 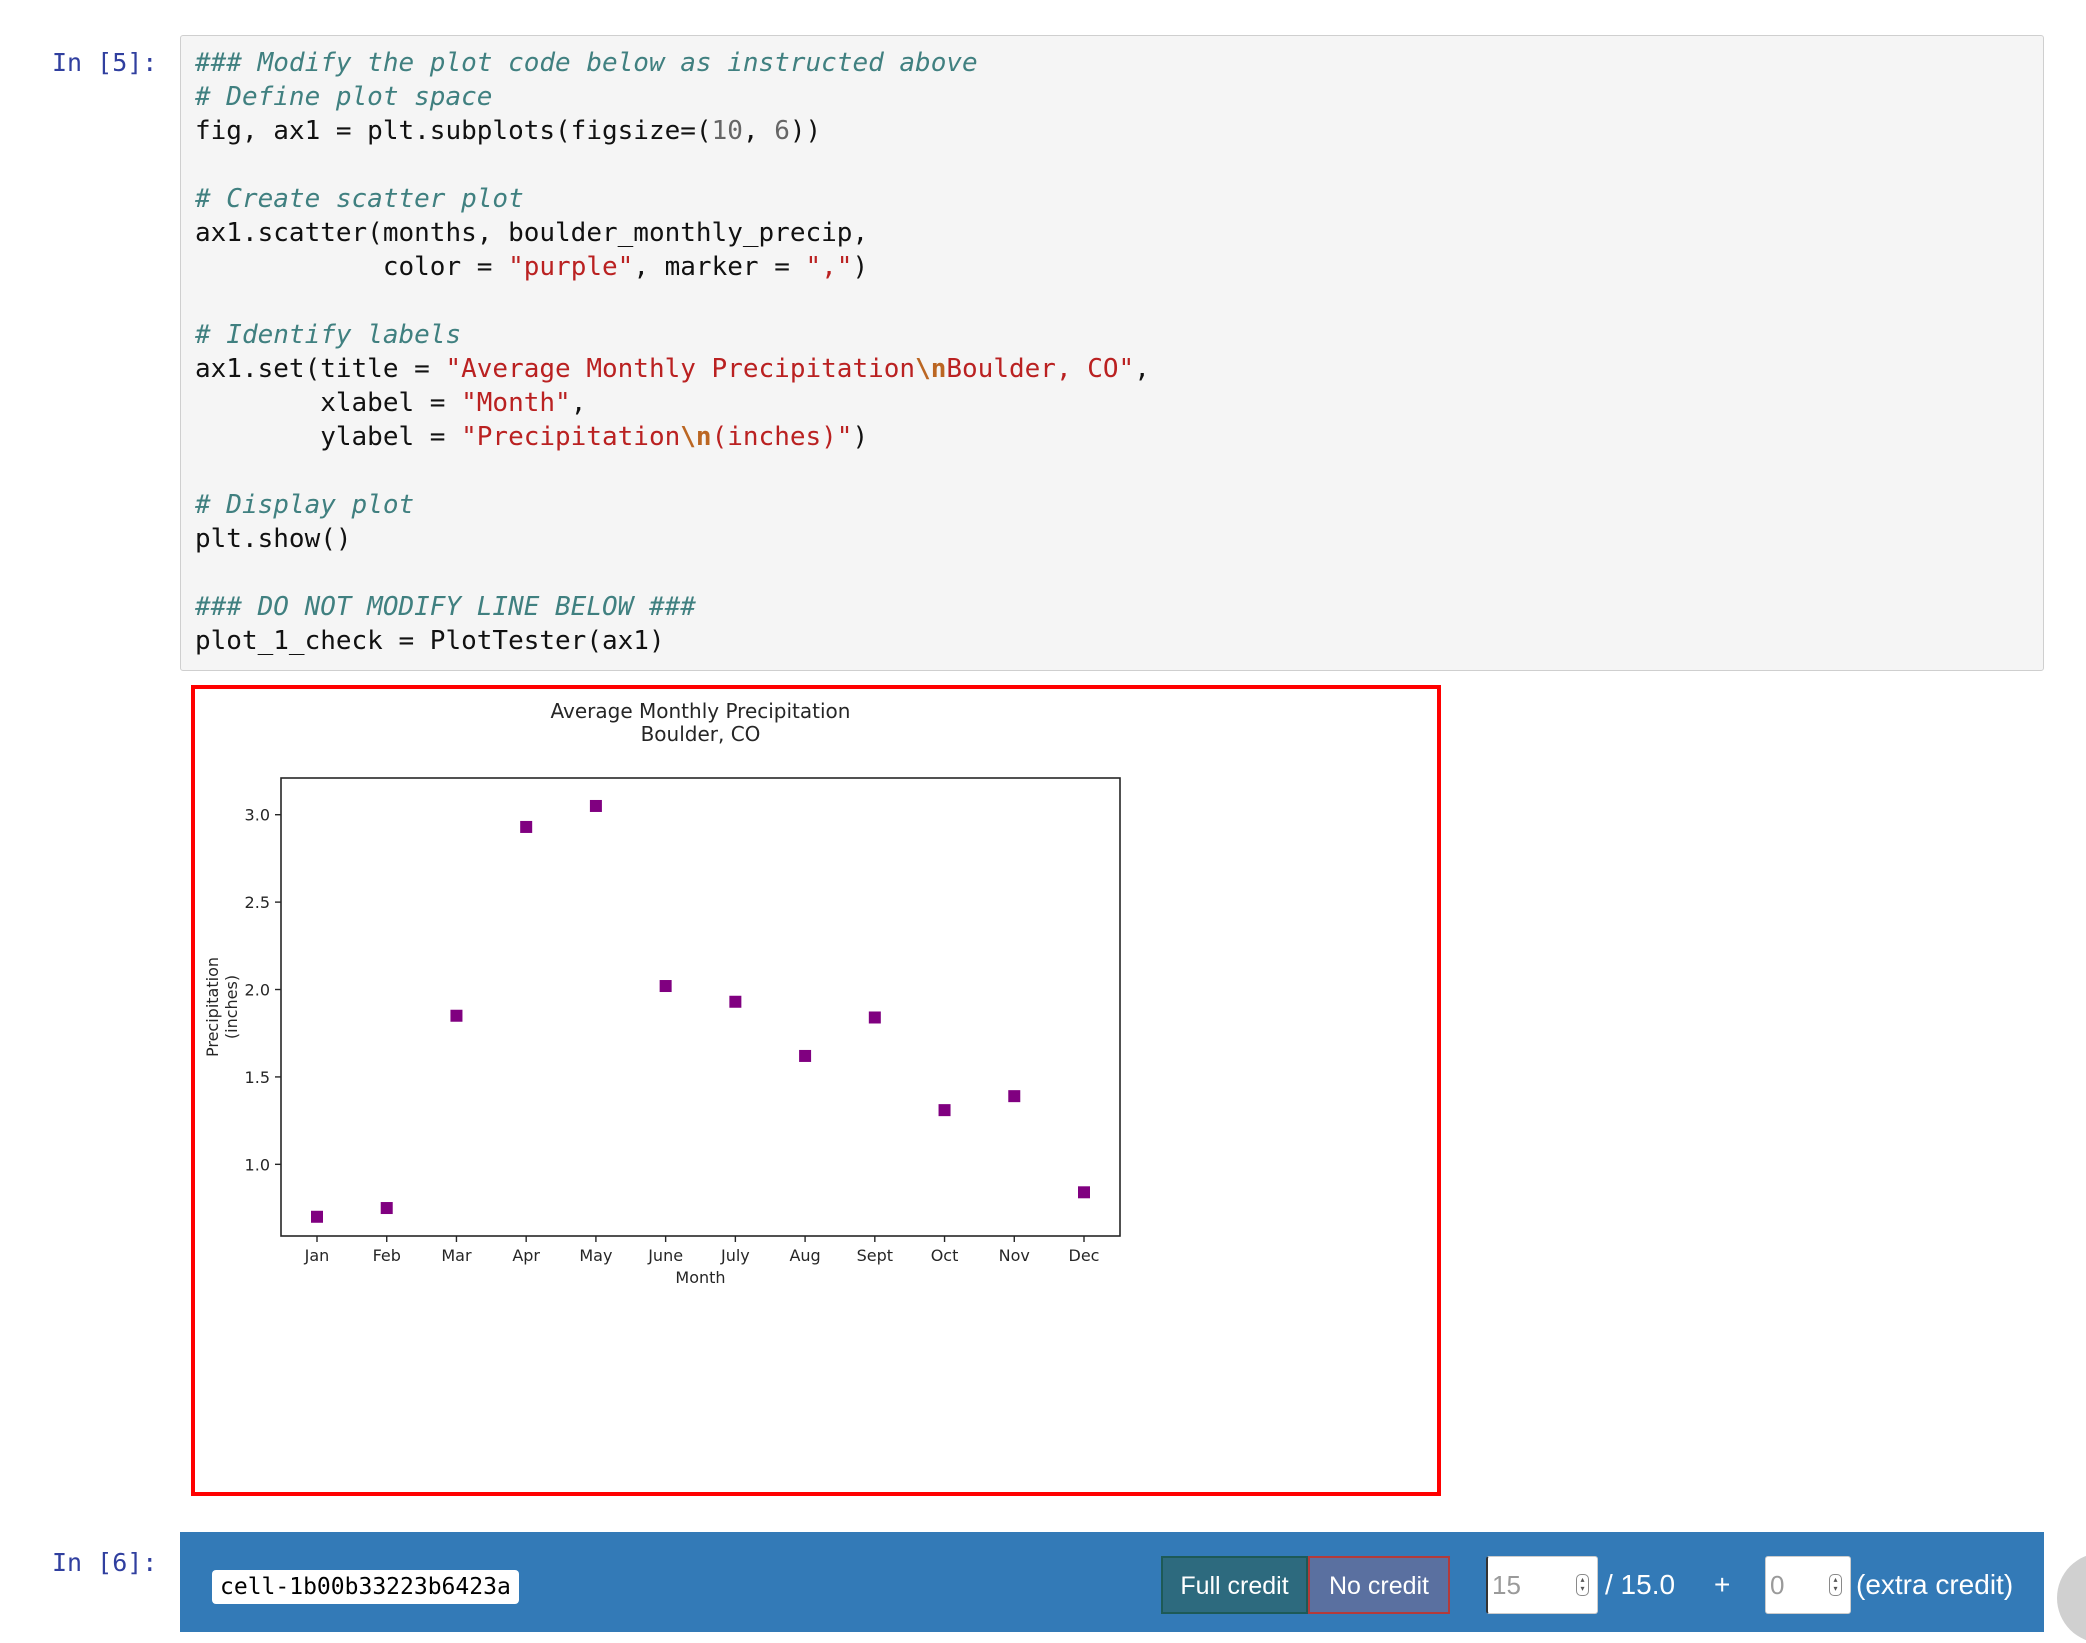 I want to click on y-axis-label: Precipitation, so click(x=212, y=1007).